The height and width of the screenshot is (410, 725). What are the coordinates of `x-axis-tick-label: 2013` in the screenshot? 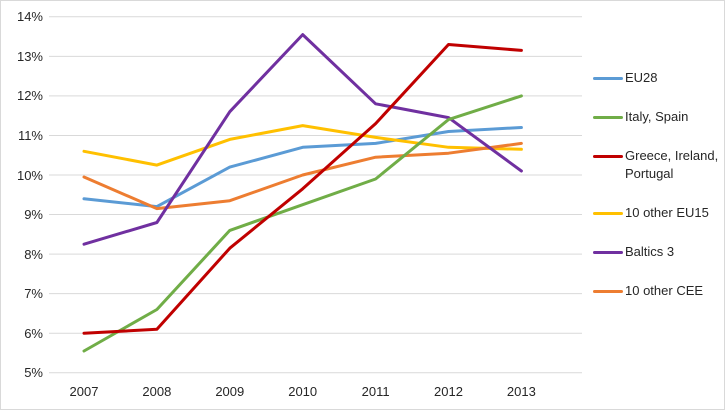 It's located at (521, 391).